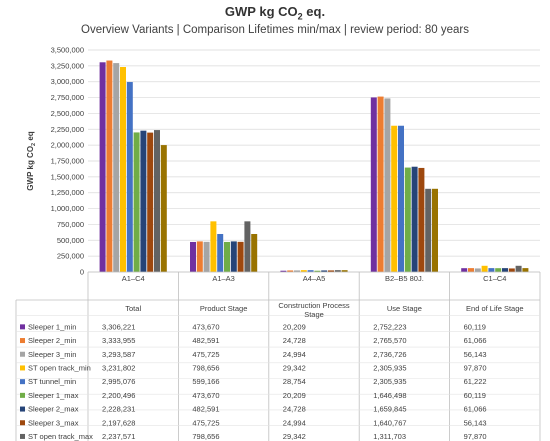 This screenshot has width=550, height=441. Describe the element at coordinates (118, 354) in the screenshot. I see `data-label: 3,293,587` at that location.